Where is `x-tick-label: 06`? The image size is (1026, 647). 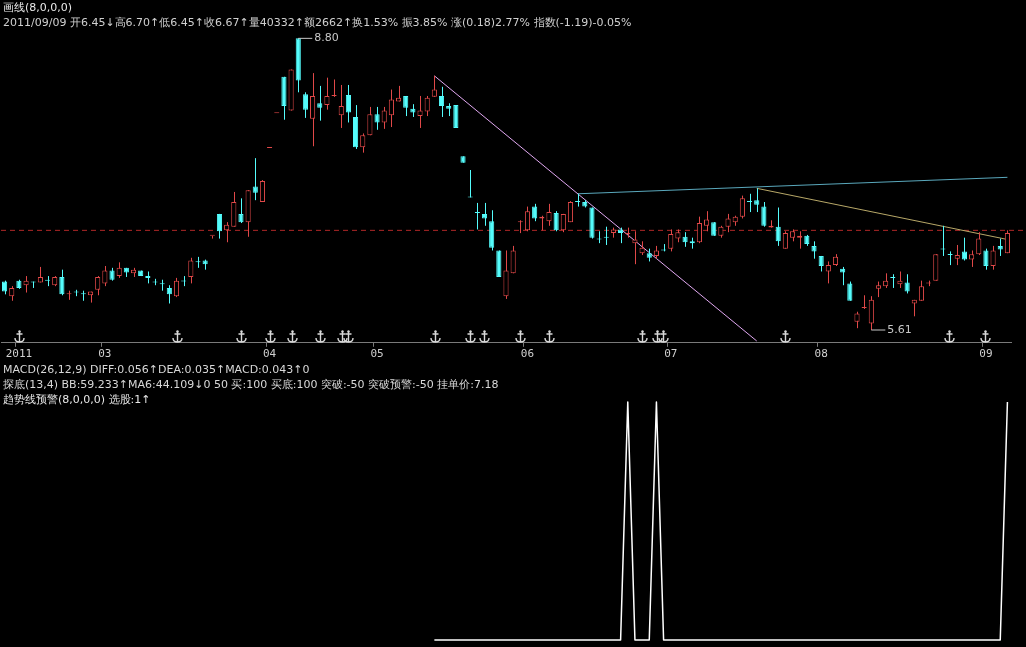 x-tick-label: 06 is located at coordinates (527, 354).